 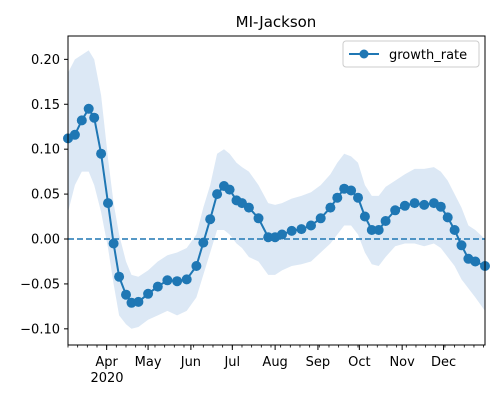 I want to click on y-tick-label: −0.05, so click(x=40, y=284).